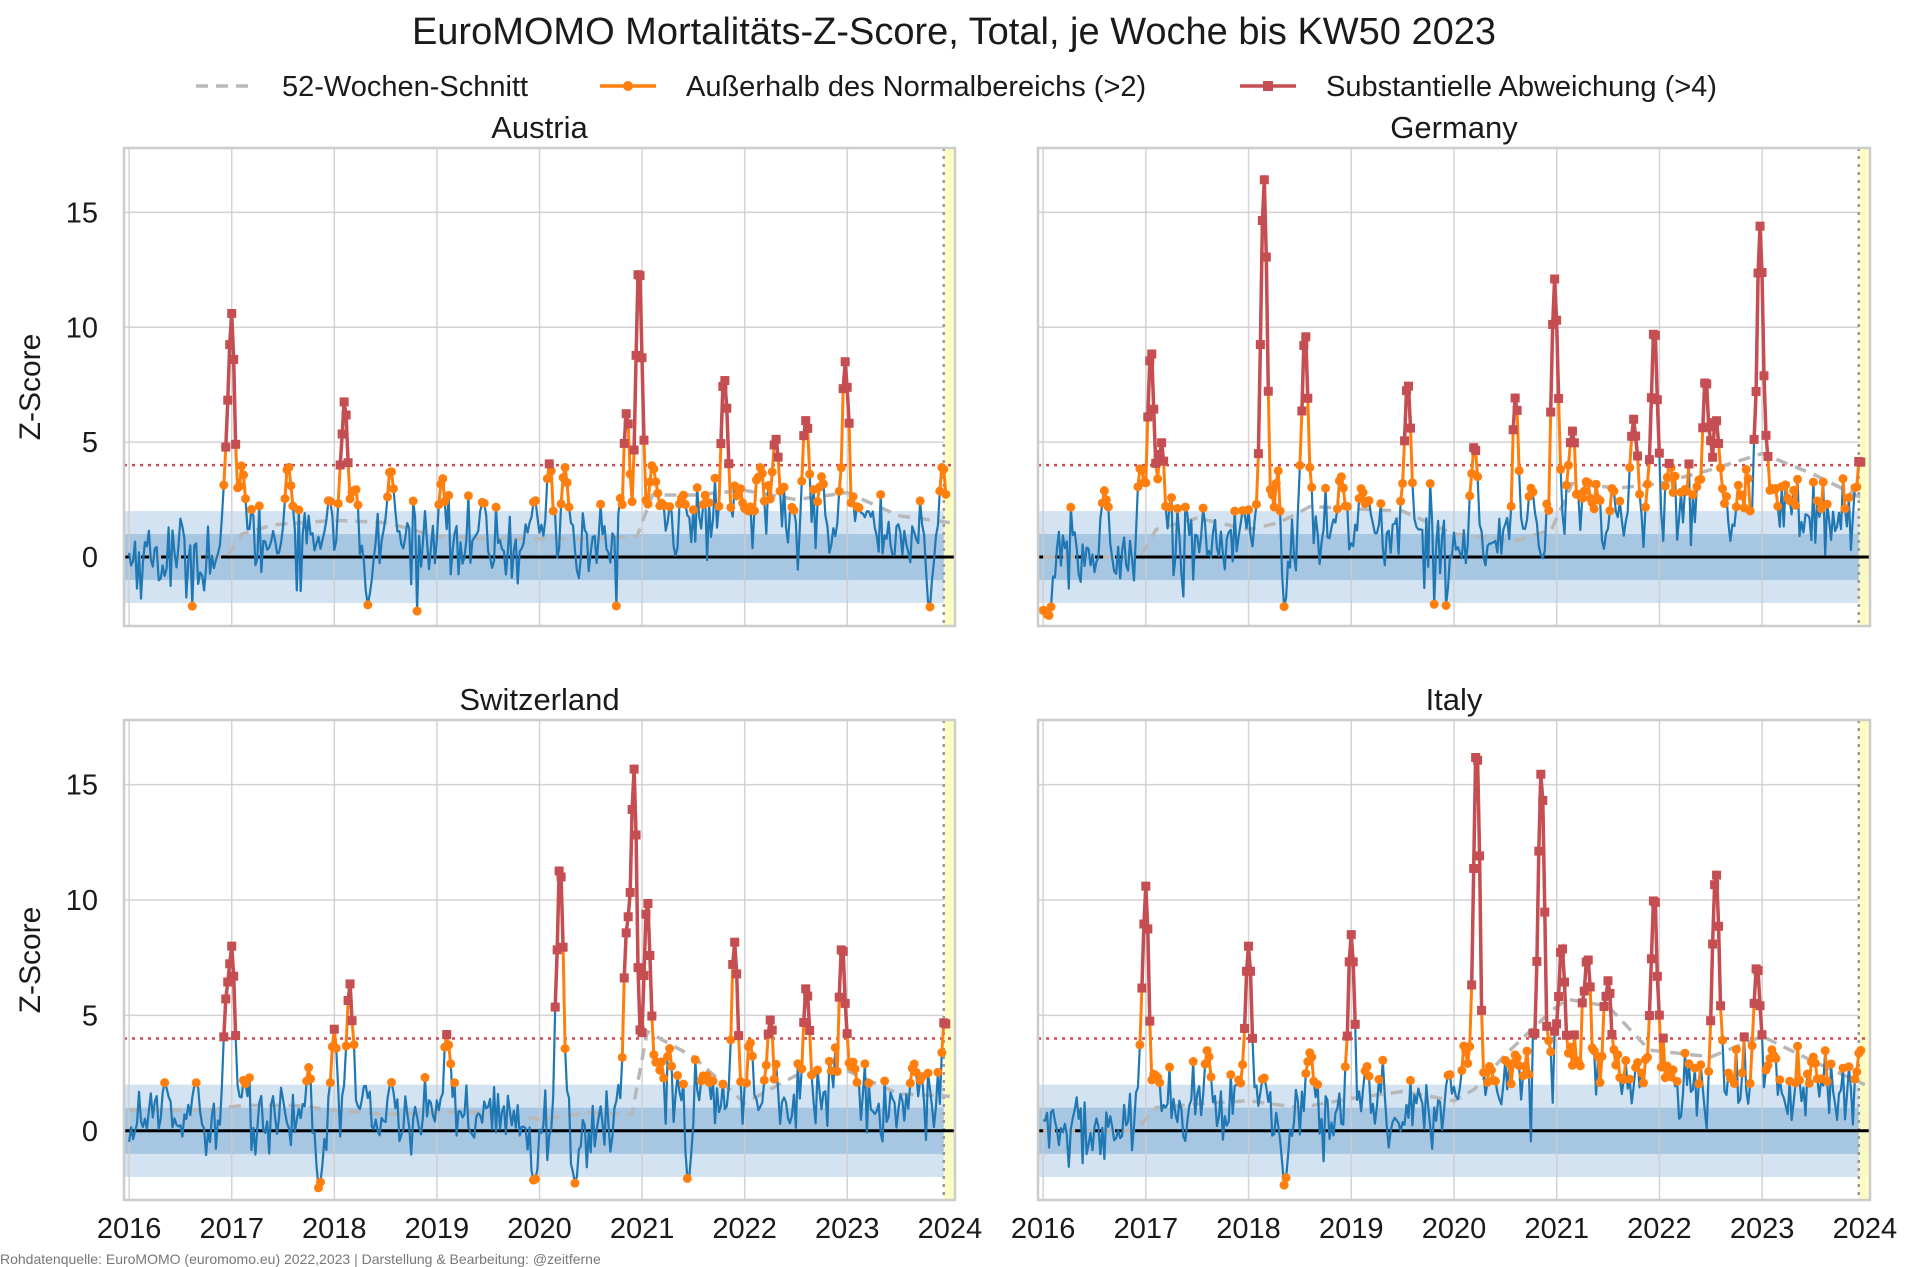 The image size is (1908, 1267). I want to click on y-tick-label: 5, so click(90, 443).